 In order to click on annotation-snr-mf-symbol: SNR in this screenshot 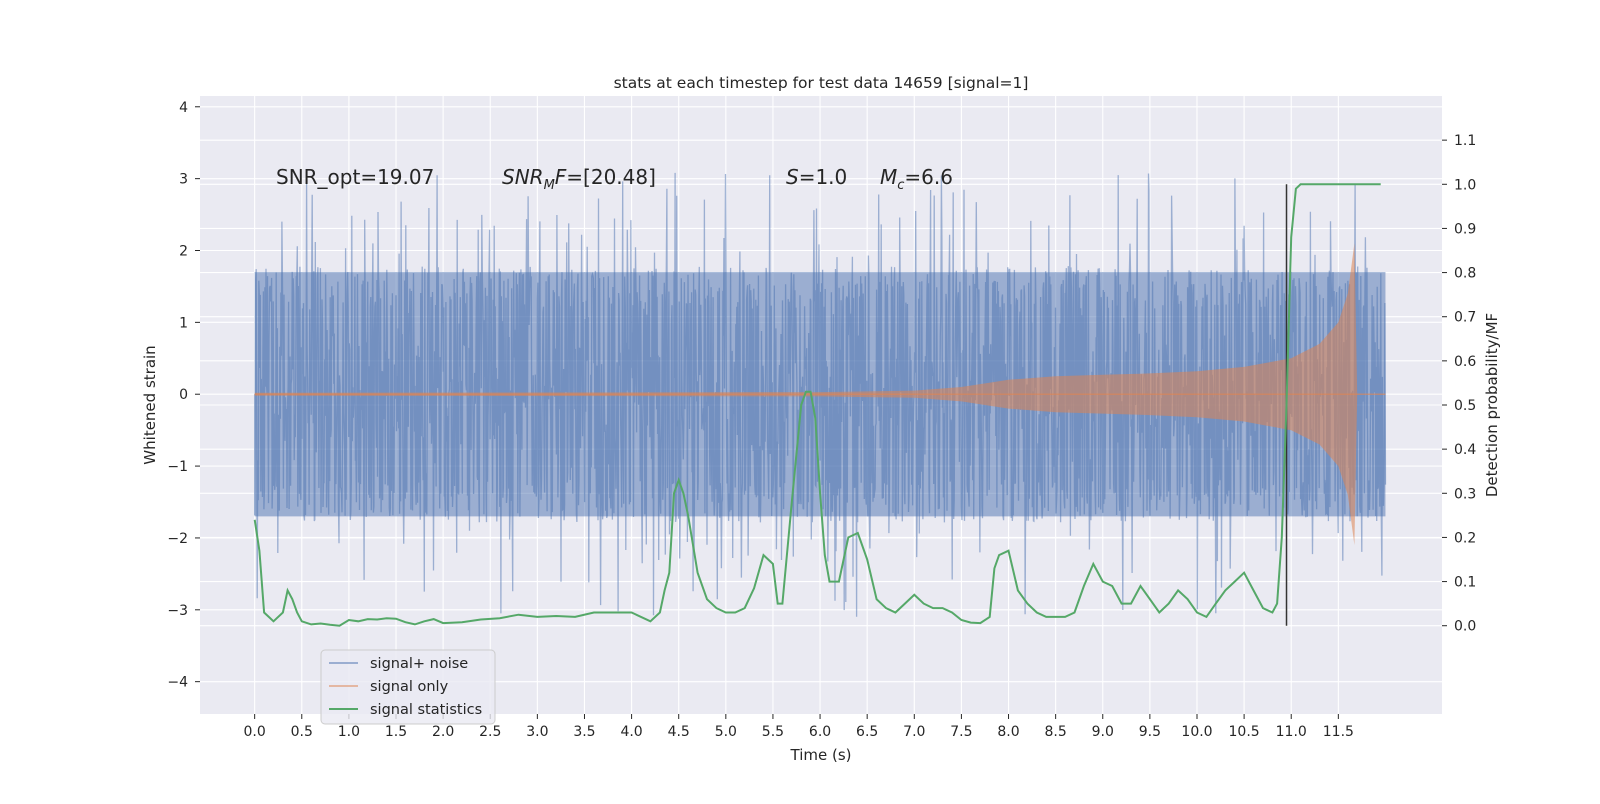, I will do `click(523, 177)`.